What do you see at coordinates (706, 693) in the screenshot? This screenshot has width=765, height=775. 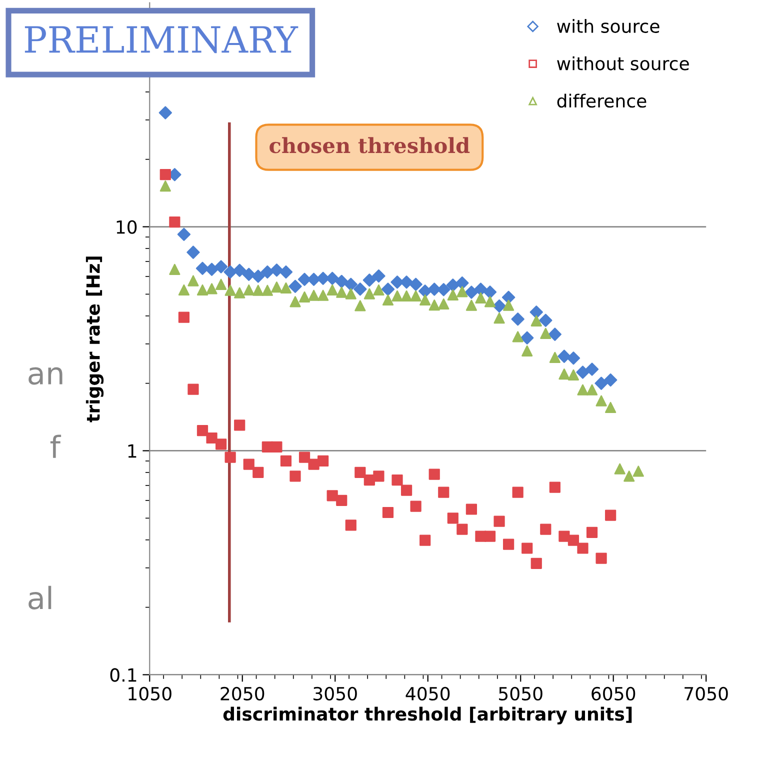 I see `x-tick-label: 7050` at bounding box center [706, 693].